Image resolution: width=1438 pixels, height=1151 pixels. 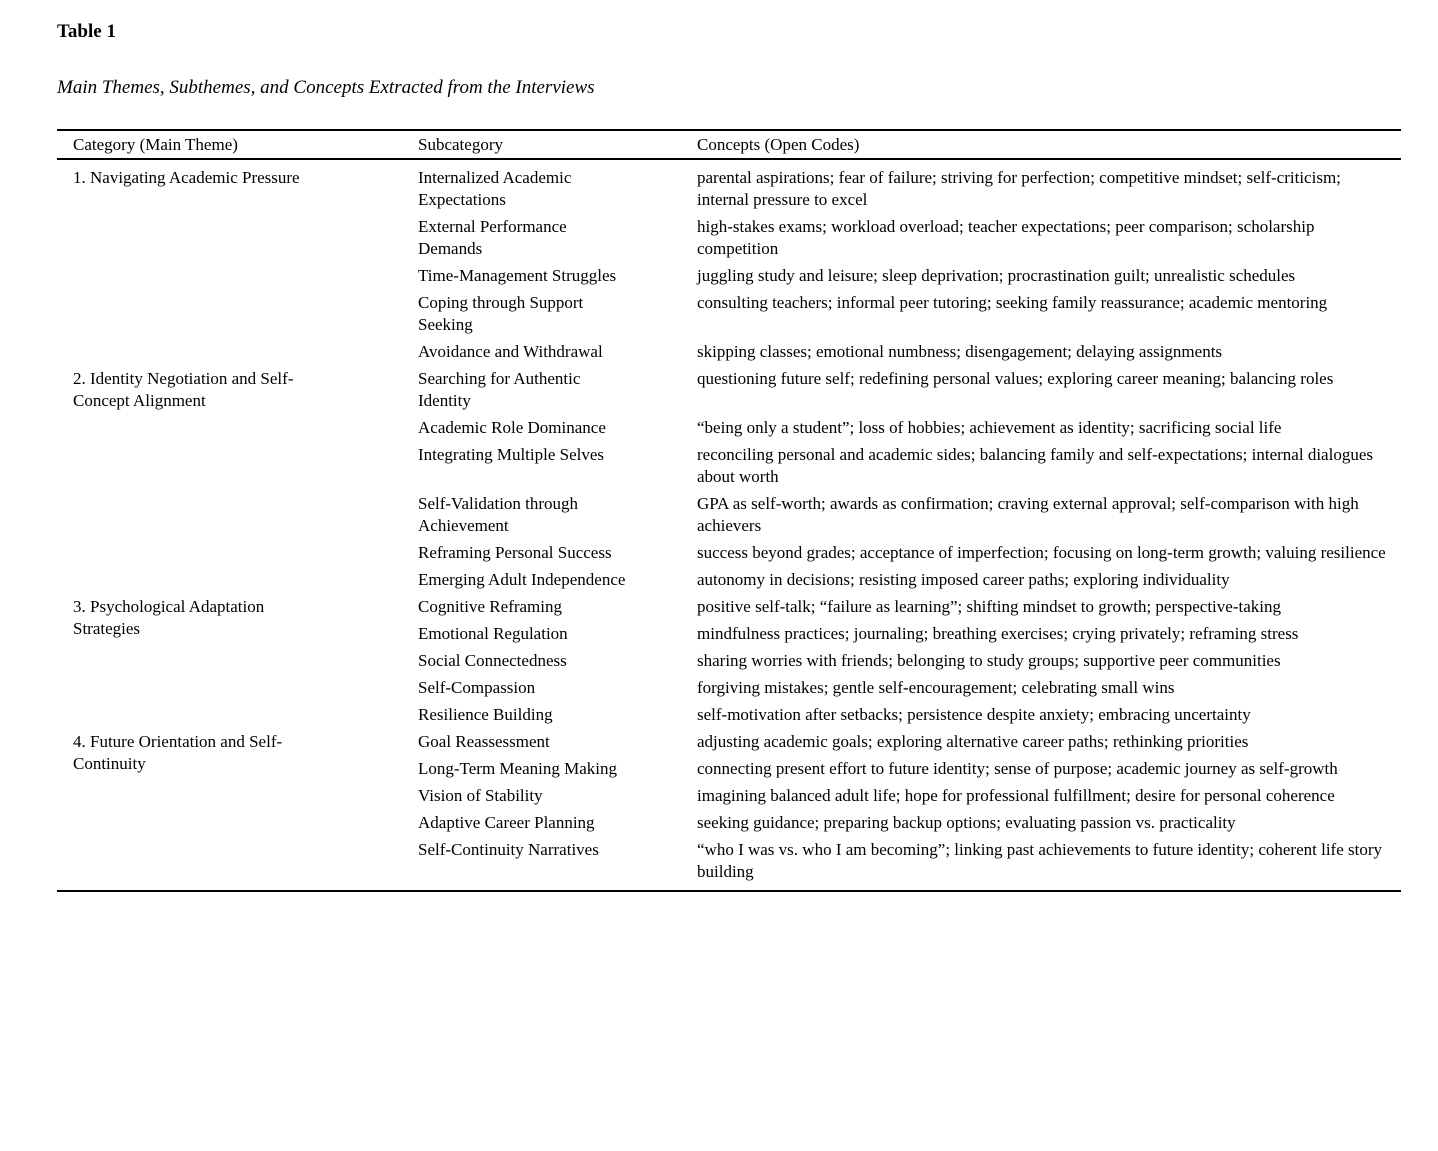 I want to click on subcategory-cell: External Performance Demands, so click(x=492, y=237).